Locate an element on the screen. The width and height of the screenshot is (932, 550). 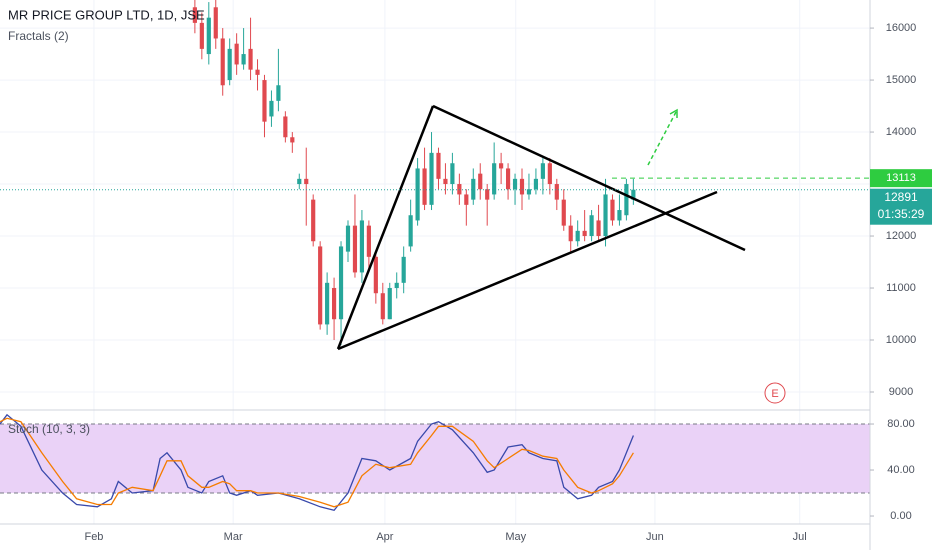
y-tick-label: 14000 is located at coordinates (901, 132).